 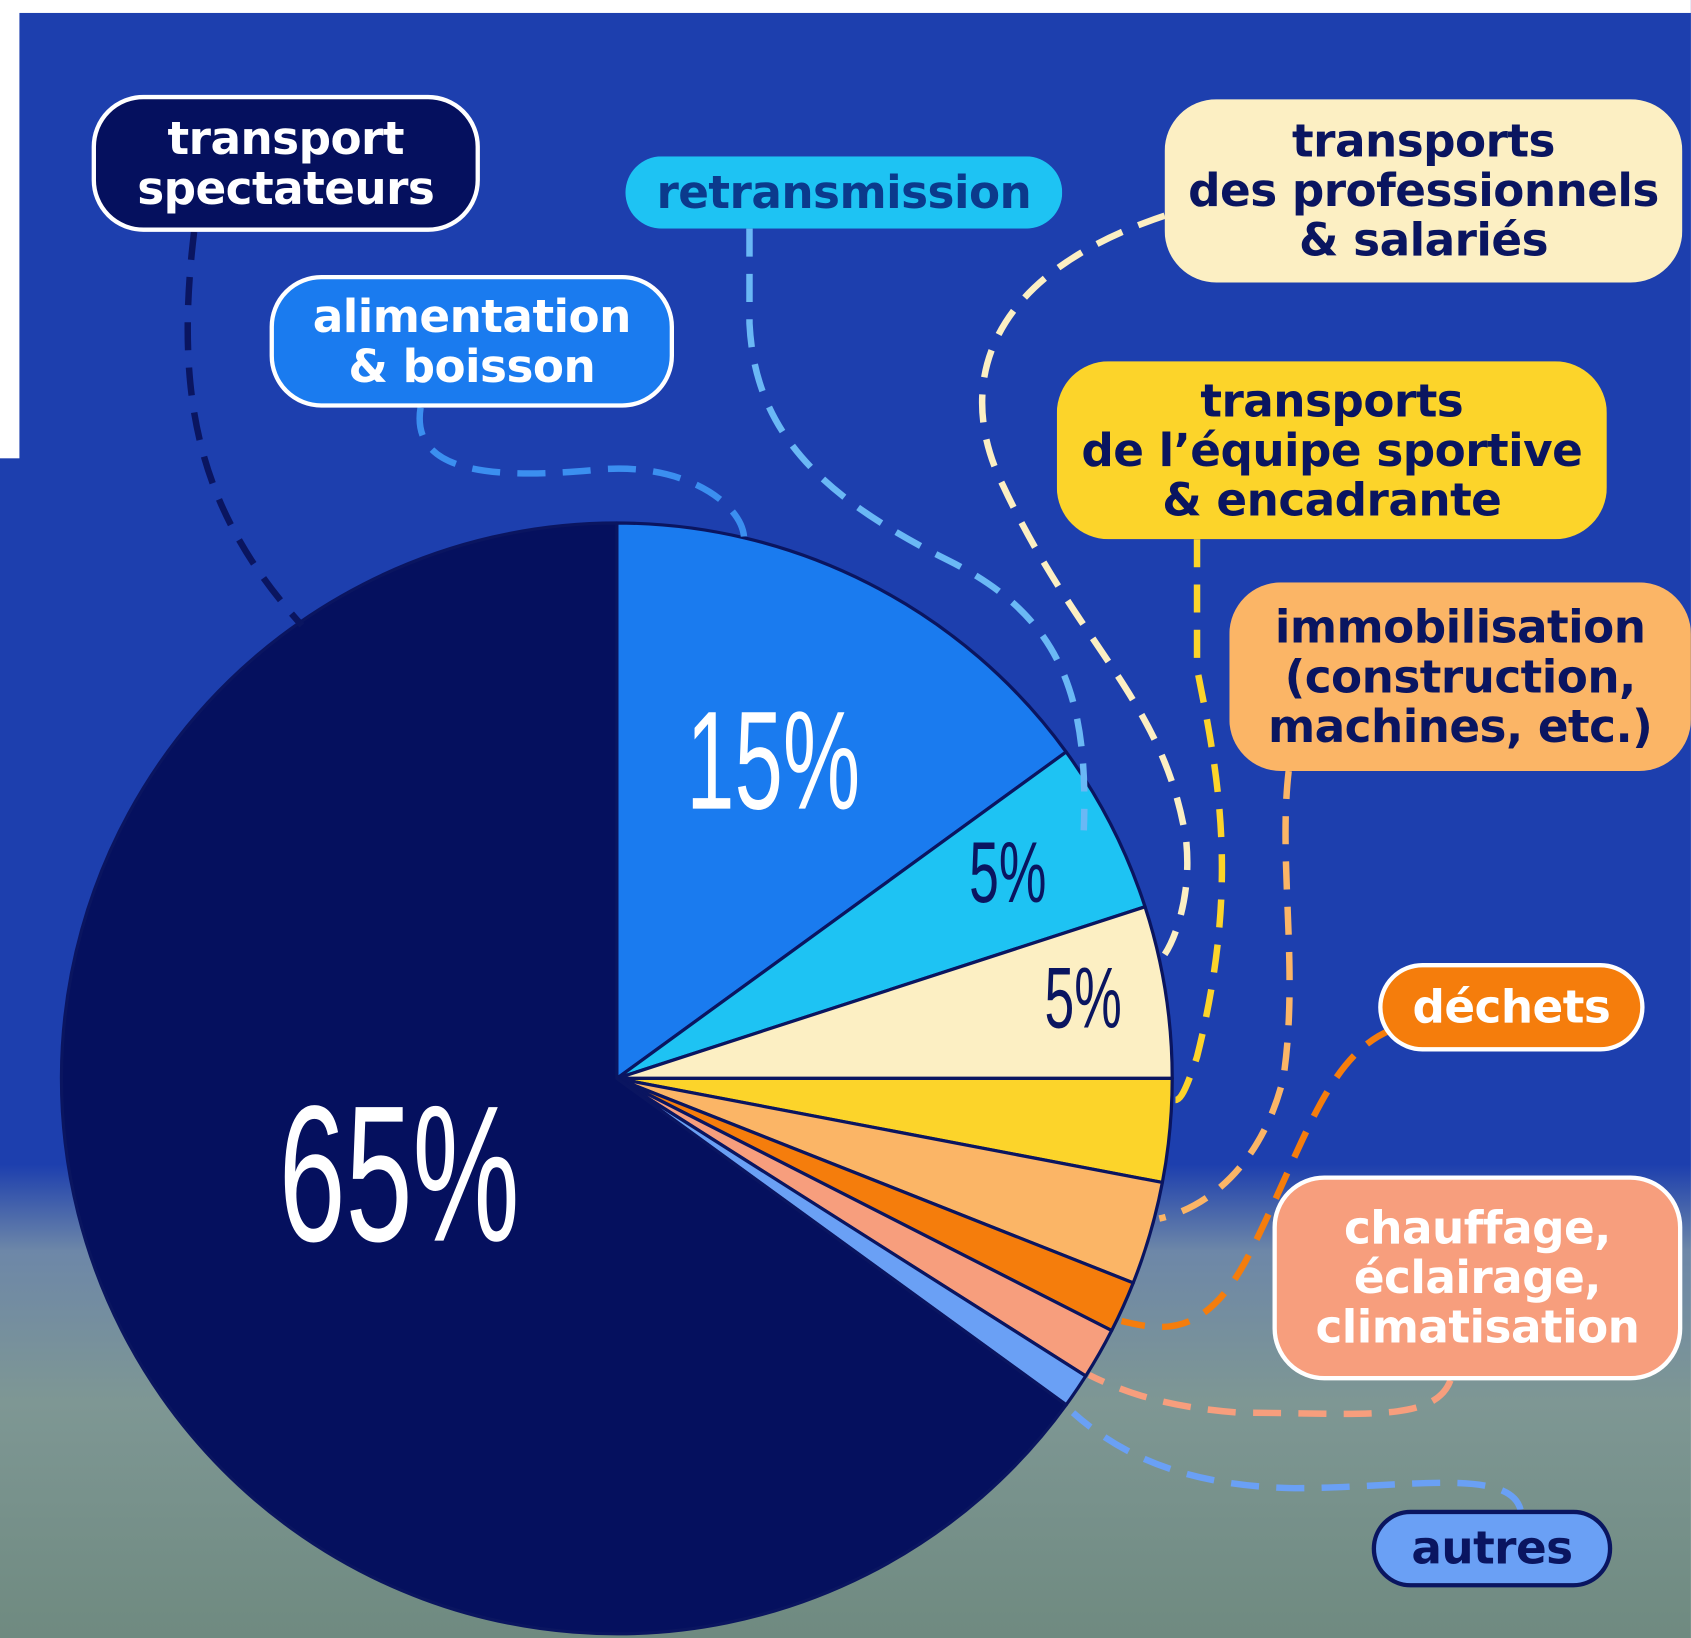 What do you see at coordinates (1477, 1278) in the screenshot?
I see `category-label: chauffage, éclairage, climatisation` at bounding box center [1477, 1278].